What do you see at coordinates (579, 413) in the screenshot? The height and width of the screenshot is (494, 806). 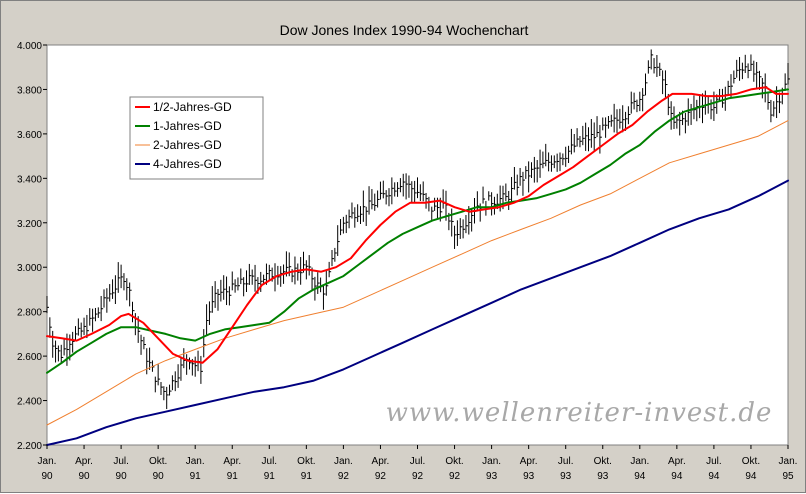 I see `watermark-text: www.wellenreiter-invest.de` at bounding box center [579, 413].